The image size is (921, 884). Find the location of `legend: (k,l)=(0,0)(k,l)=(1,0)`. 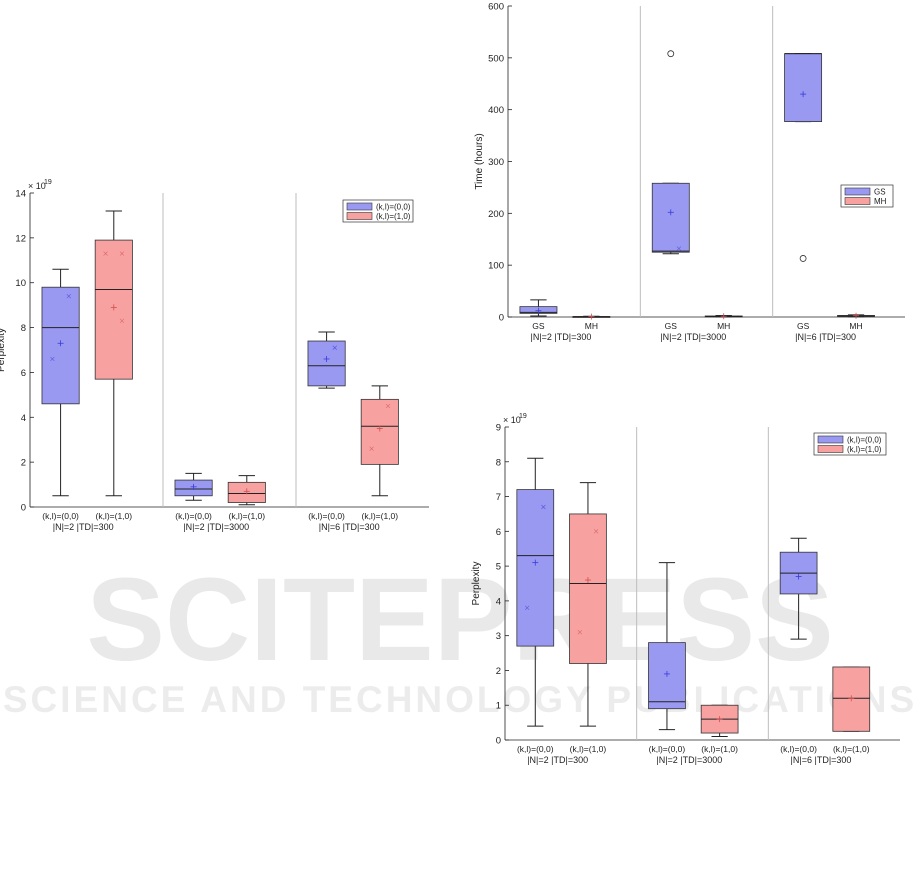

legend: (k,l)=(0,0)(k,l)=(1,0) is located at coordinates (378, 211).